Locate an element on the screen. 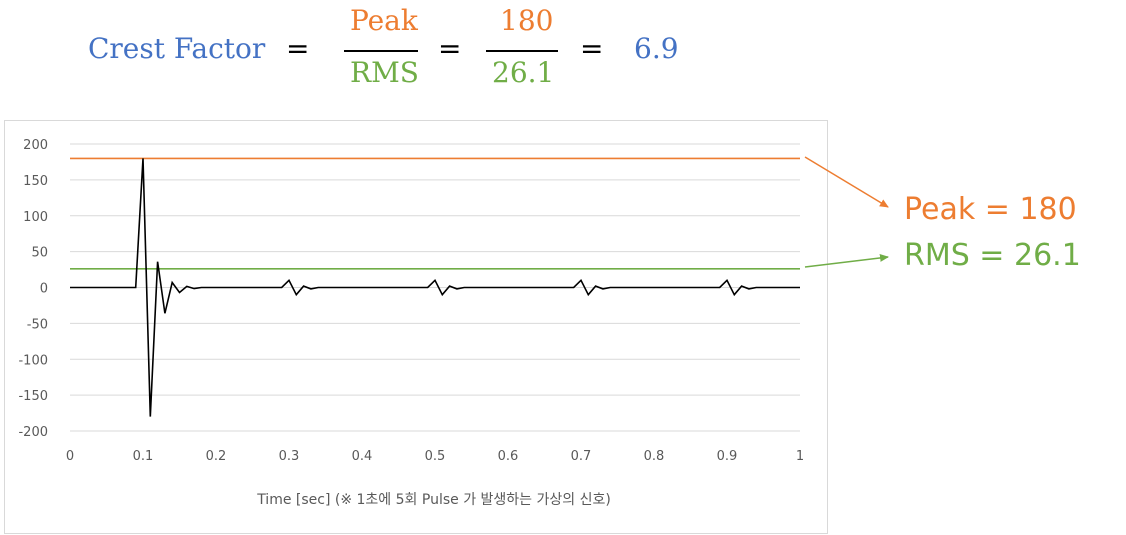 The height and width of the screenshot is (535, 1126). x-tick-label: 0.1 is located at coordinates (143, 456).